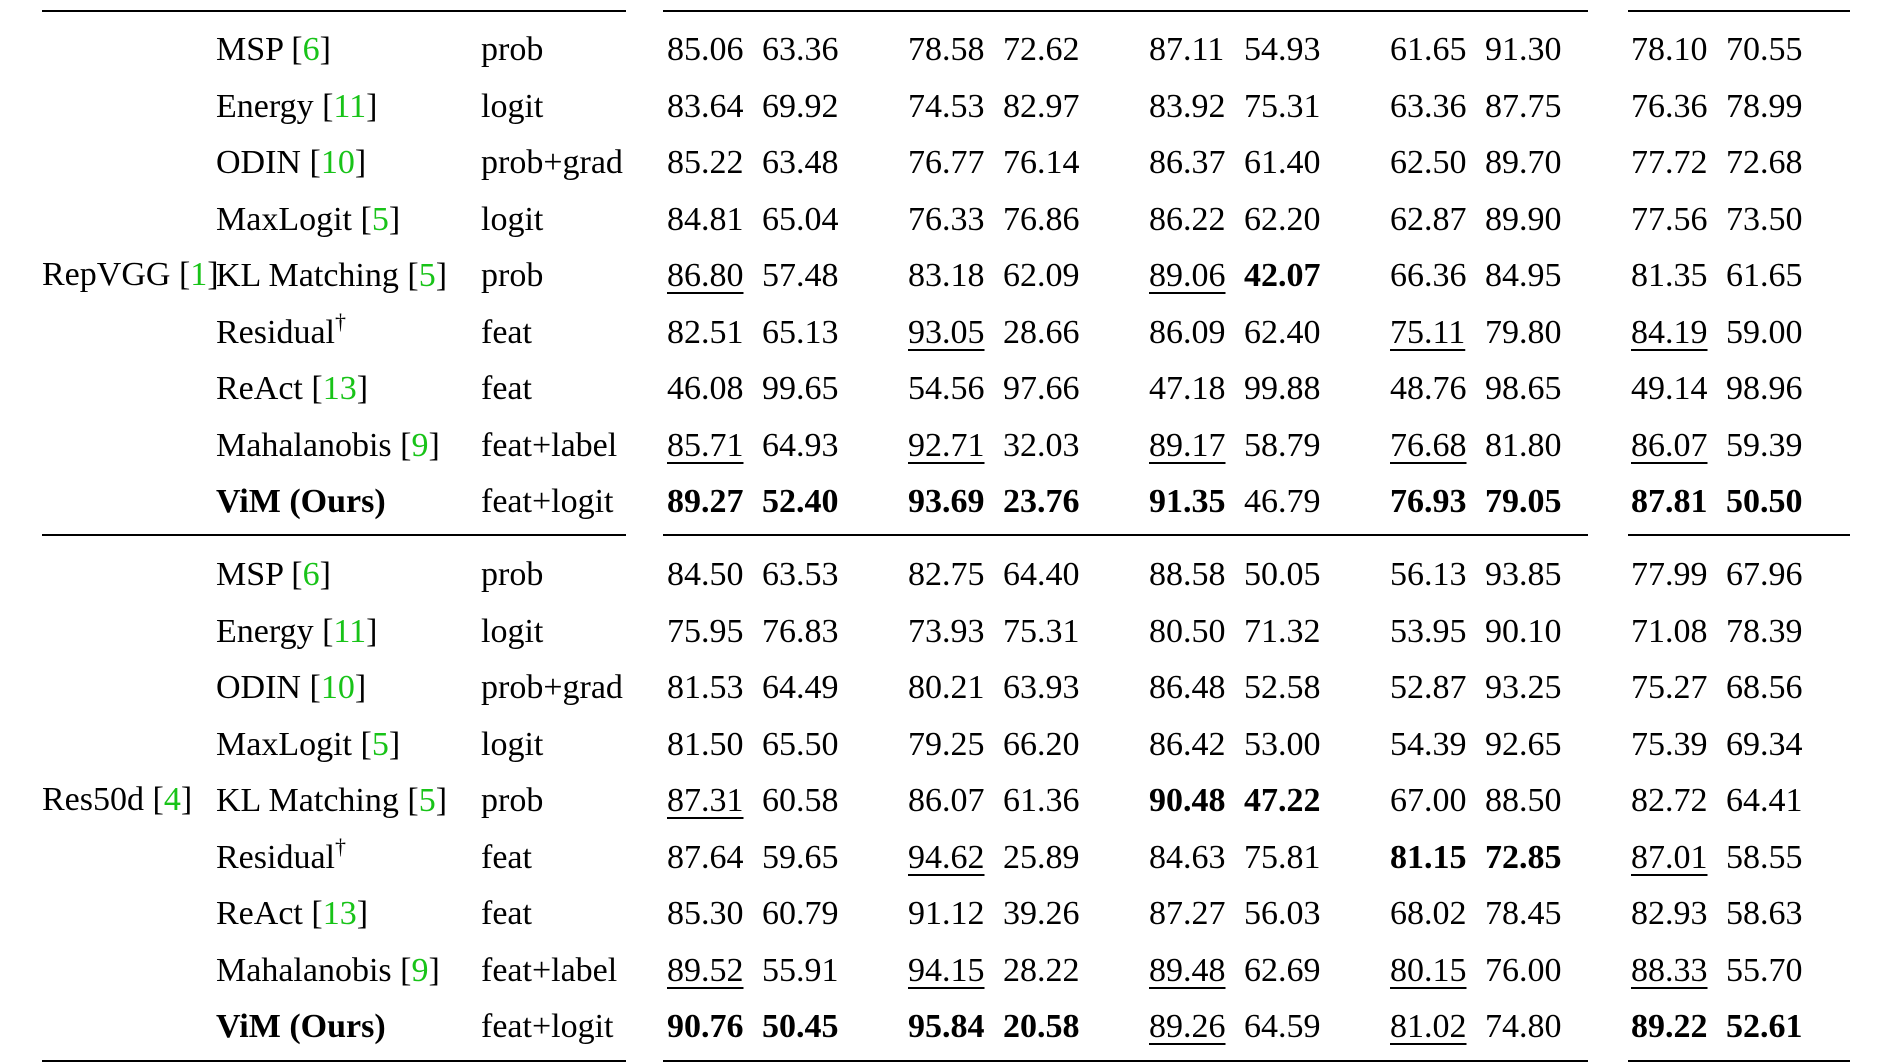 Image resolution: width=1880 pixels, height=1062 pixels. What do you see at coordinates (512, 275) in the screenshot?
I see `input-type: prob` at bounding box center [512, 275].